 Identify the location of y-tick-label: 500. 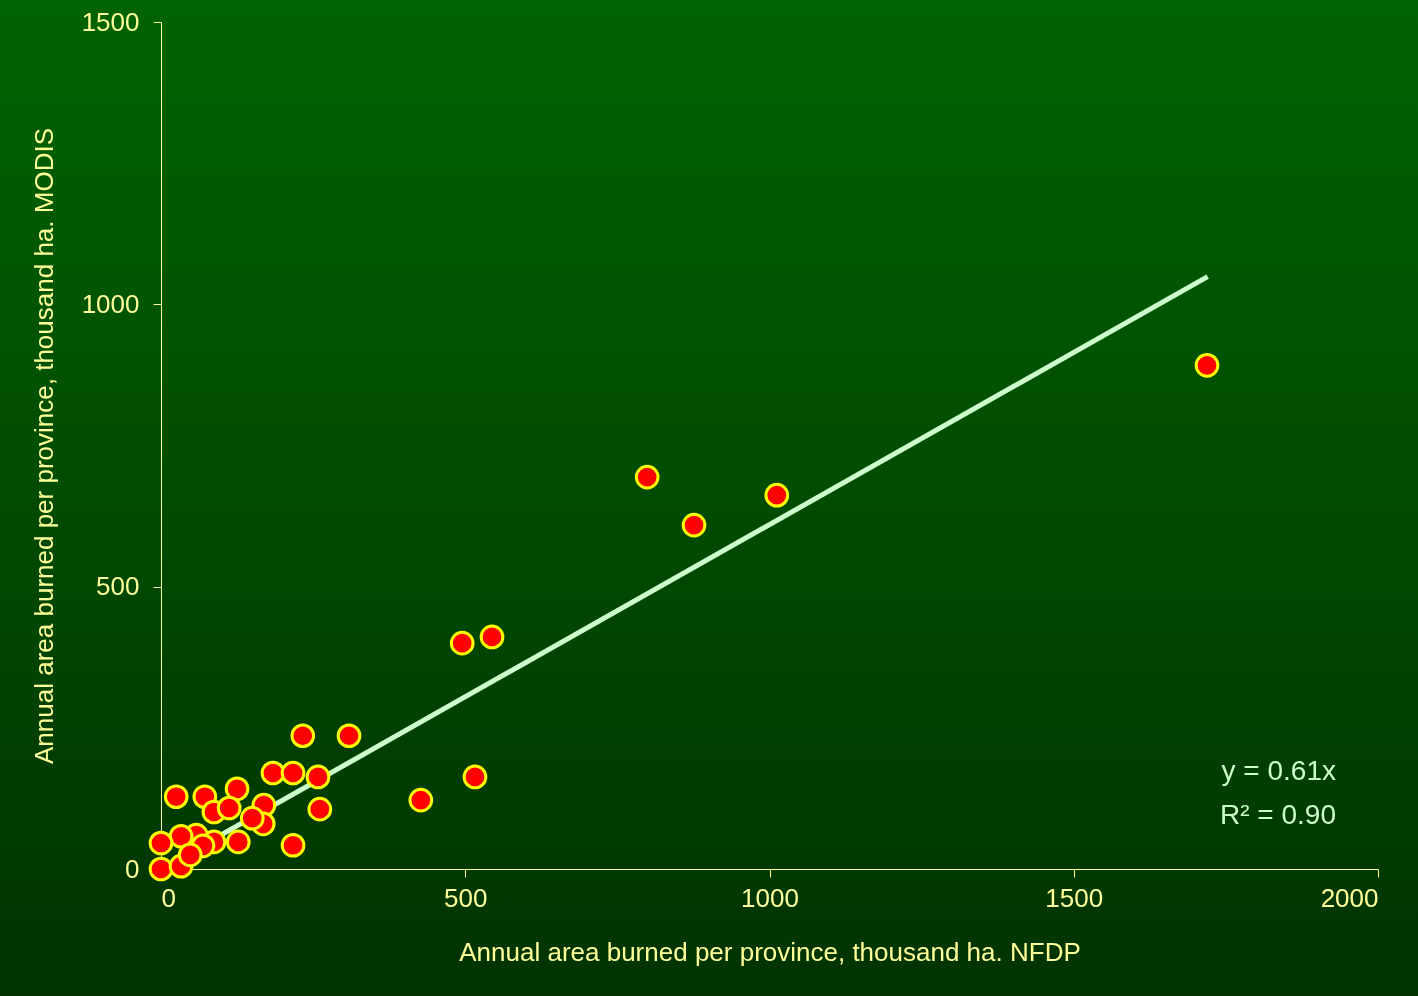
(118, 586).